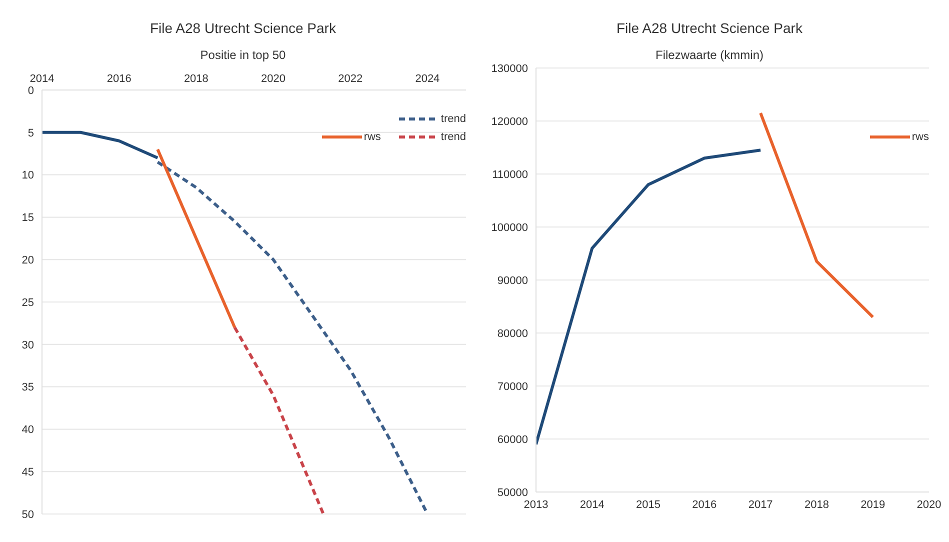 The width and height of the screenshot is (949, 542). What do you see at coordinates (31, 90) in the screenshot?
I see `y-tick-label: 0` at bounding box center [31, 90].